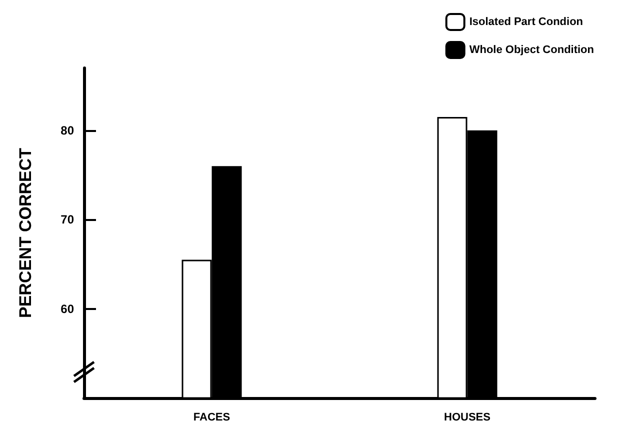 Image resolution: width=619 pixels, height=432 pixels. I want to click on y-tick-label: 60, so click(67, 309).